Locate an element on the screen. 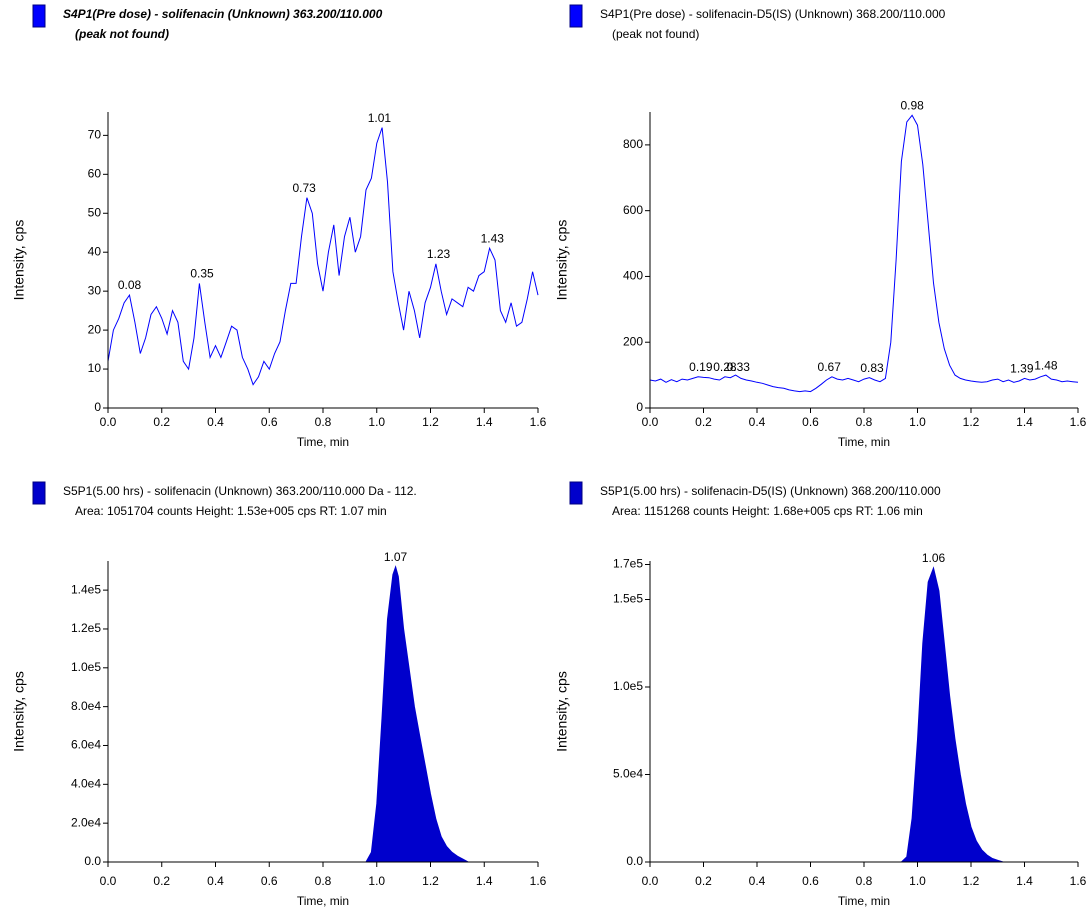 The height and width of the screenshot is (913, 1091). y-tick-label: 2.0e4 is located at coordinates (86, 822).